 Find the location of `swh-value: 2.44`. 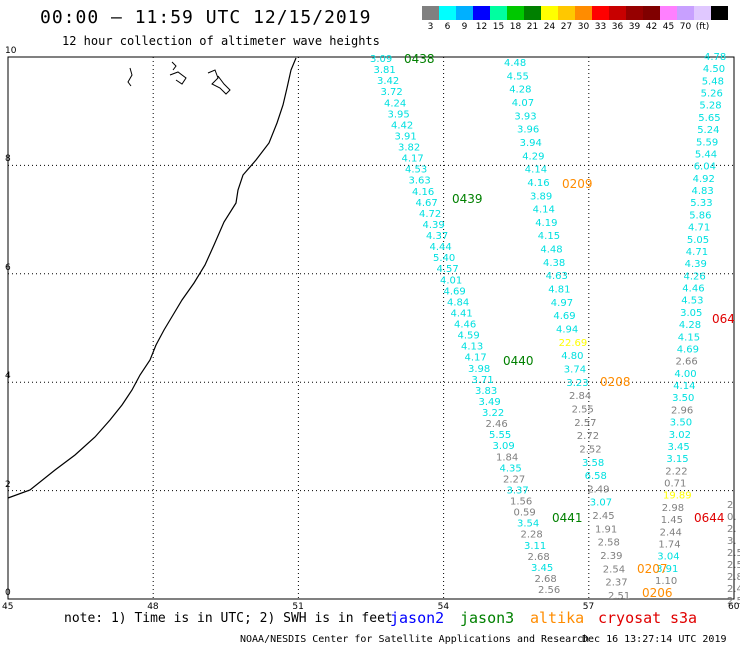

swh-value: 2.44 is located at coordinates (671, 532).